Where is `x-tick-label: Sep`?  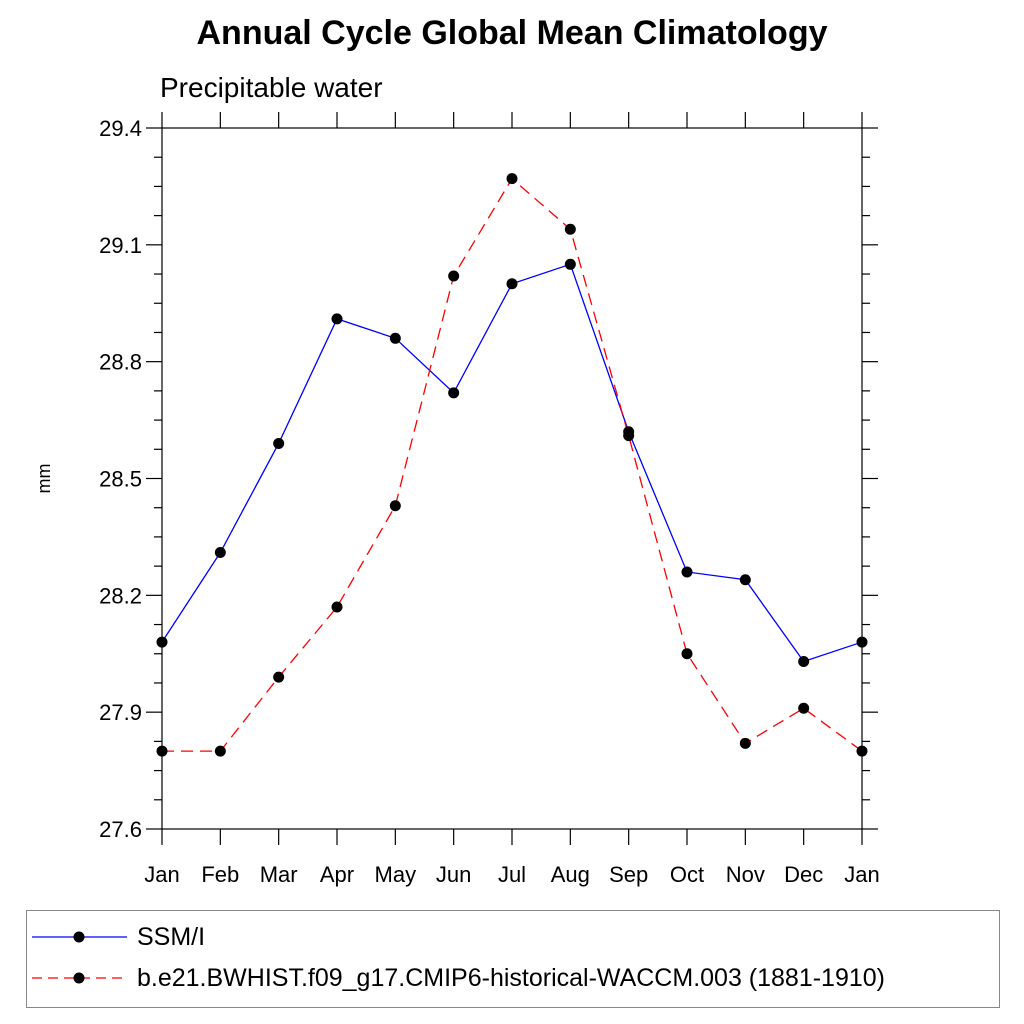
x-tick-label: Sep is located at coordinates (628, 874).